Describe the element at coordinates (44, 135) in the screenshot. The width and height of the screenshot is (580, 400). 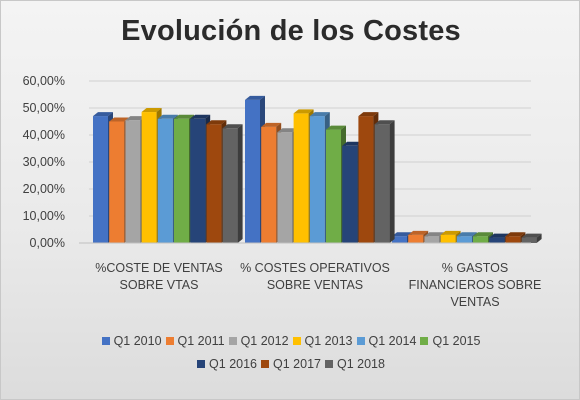
I see `y-tick-label: 40,00%` at that location.